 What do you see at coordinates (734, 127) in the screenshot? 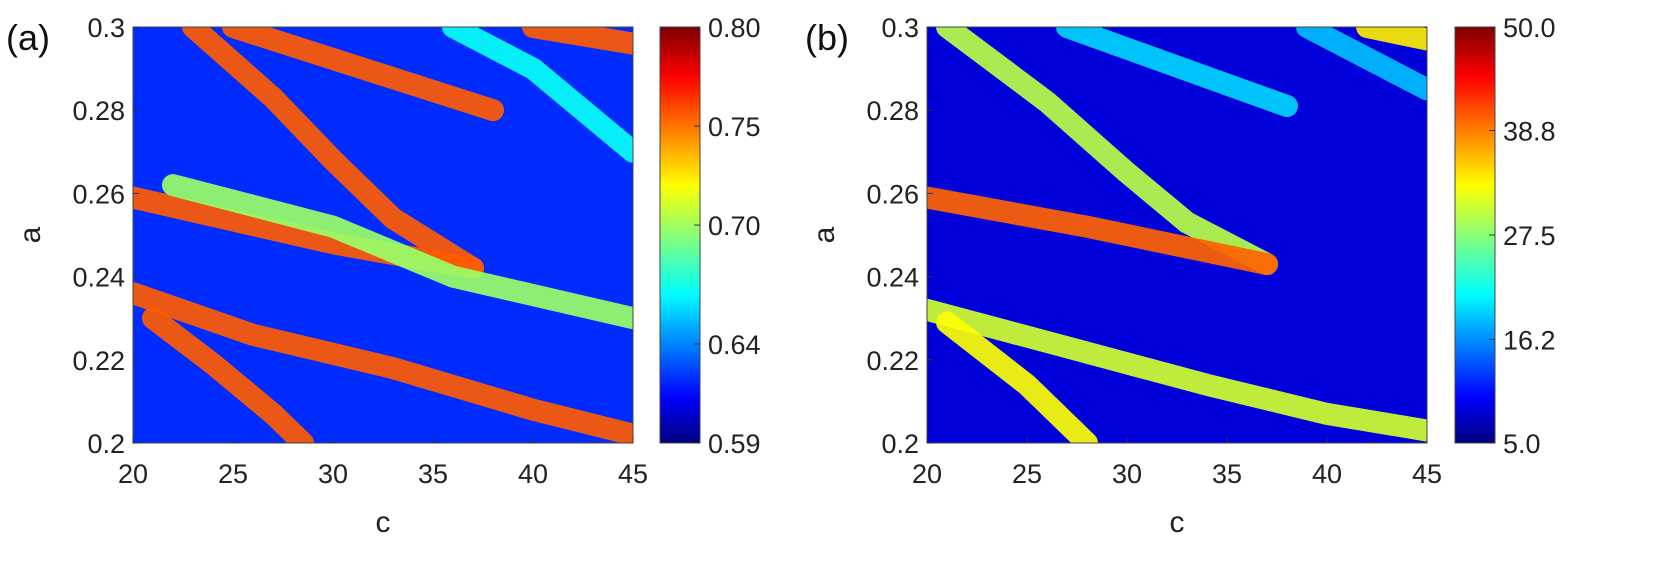
I see `colorbar-tick-label: 0.75` at bounding box center [734, 127].